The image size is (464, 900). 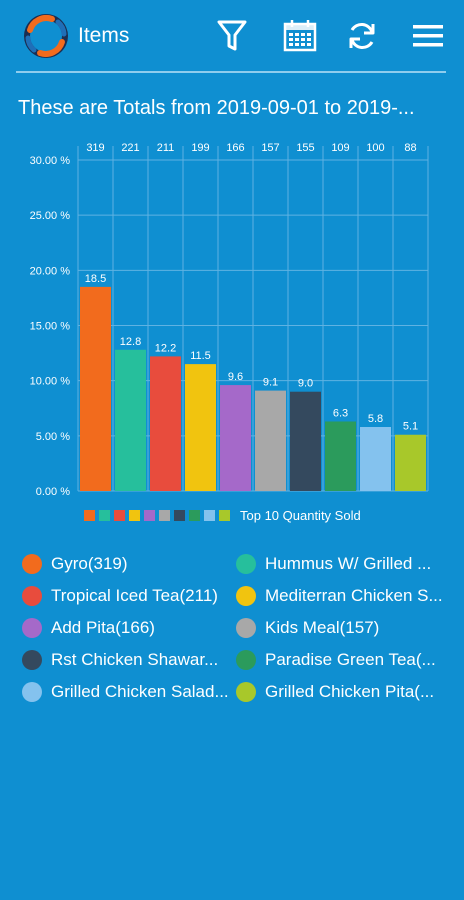 What do you see at coordinates (235, 148) in the screenshot?
I see `bar-count-label: 166` at bounding box center [235, 148].